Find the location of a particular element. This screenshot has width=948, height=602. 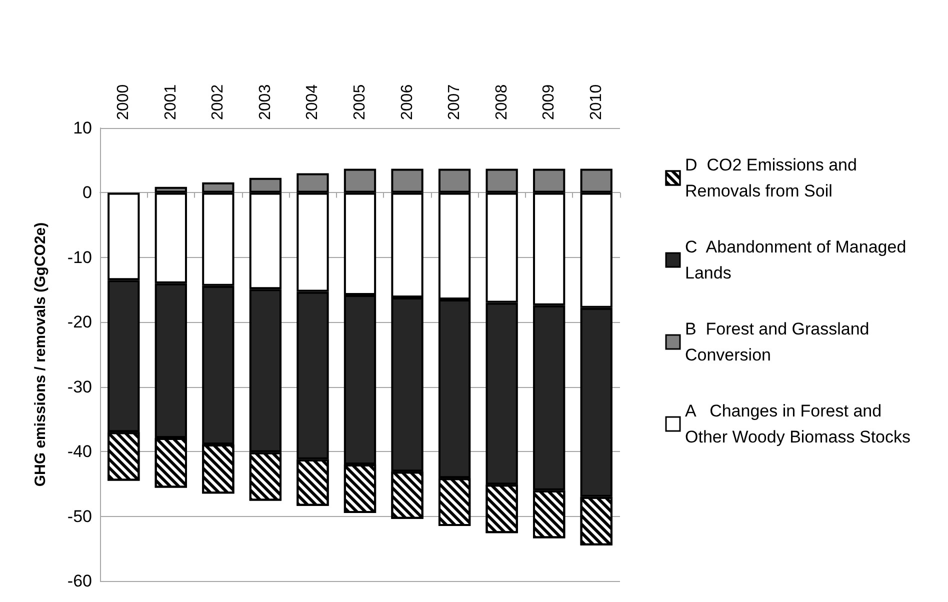

x-tick-label: 2007 is located at coordinates (455, 102).